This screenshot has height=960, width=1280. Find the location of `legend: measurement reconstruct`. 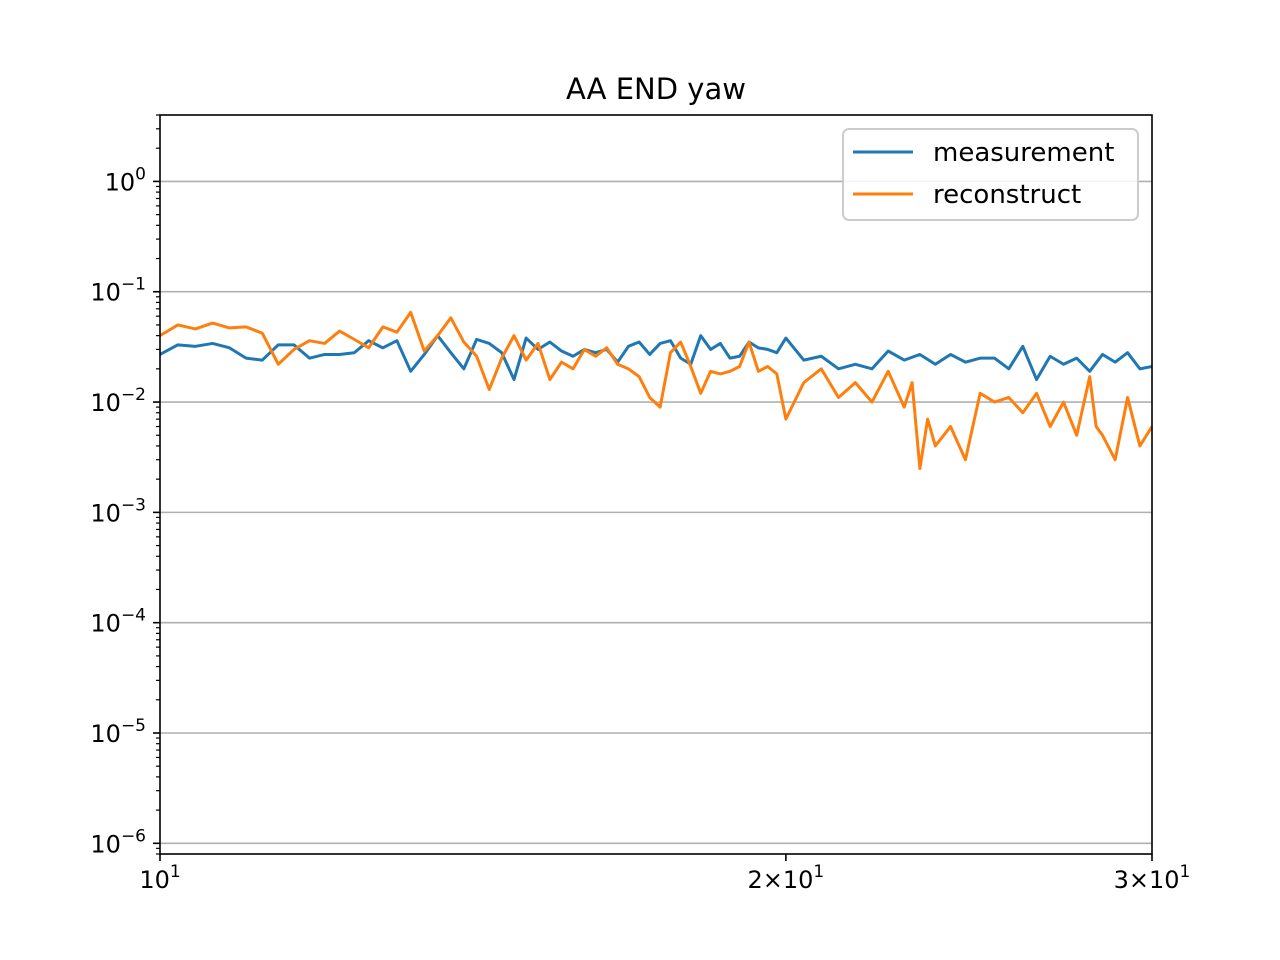

legend: measurement reconstruct is located at coordinates (990, 174).